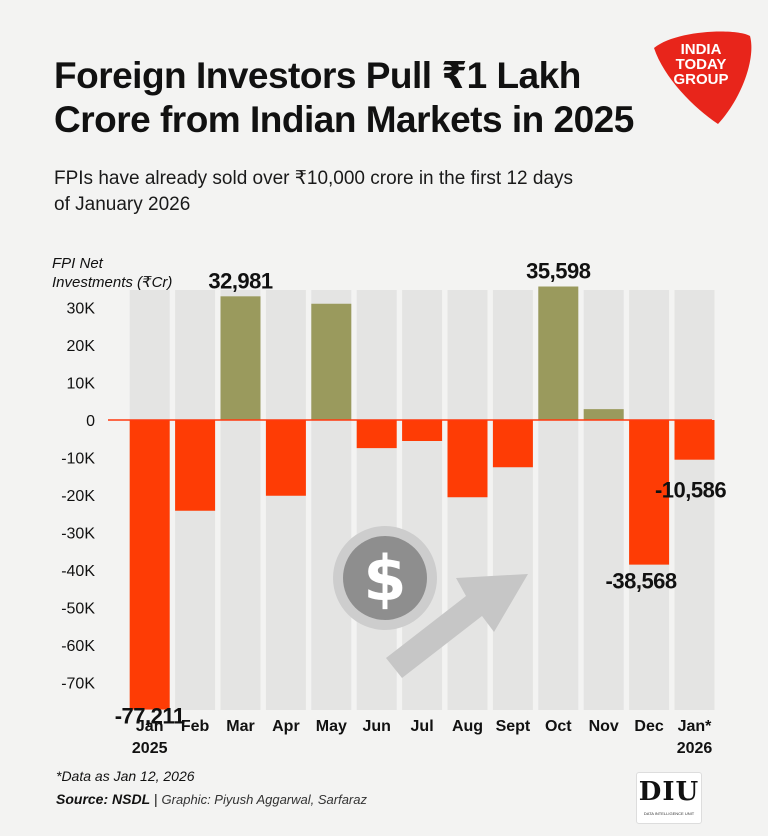  Describe the element at coordinates (513, 726) in the screenshot. I see `x-tick-label: Sept` at that location.